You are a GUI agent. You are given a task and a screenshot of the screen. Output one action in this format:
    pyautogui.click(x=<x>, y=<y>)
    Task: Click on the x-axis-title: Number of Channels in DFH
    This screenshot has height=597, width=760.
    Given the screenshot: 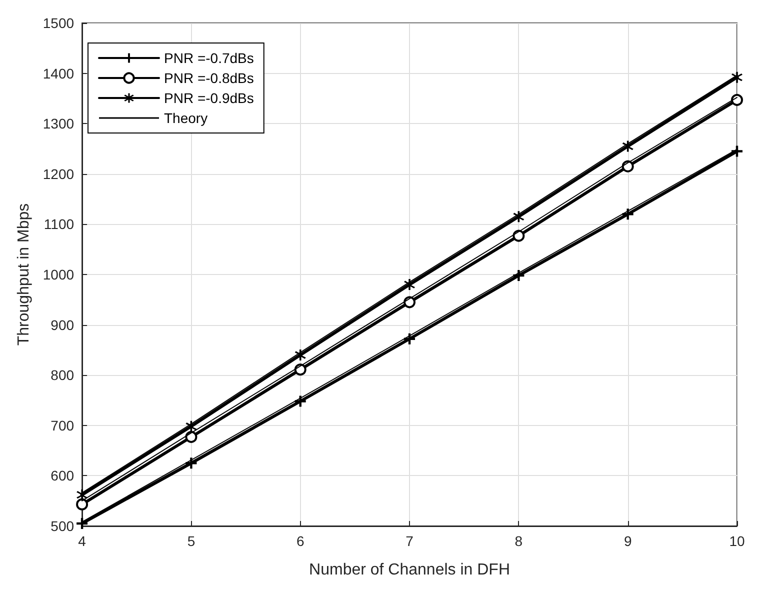 What is the action you would take?
    pyautogui.click(x=409, y=570)
    